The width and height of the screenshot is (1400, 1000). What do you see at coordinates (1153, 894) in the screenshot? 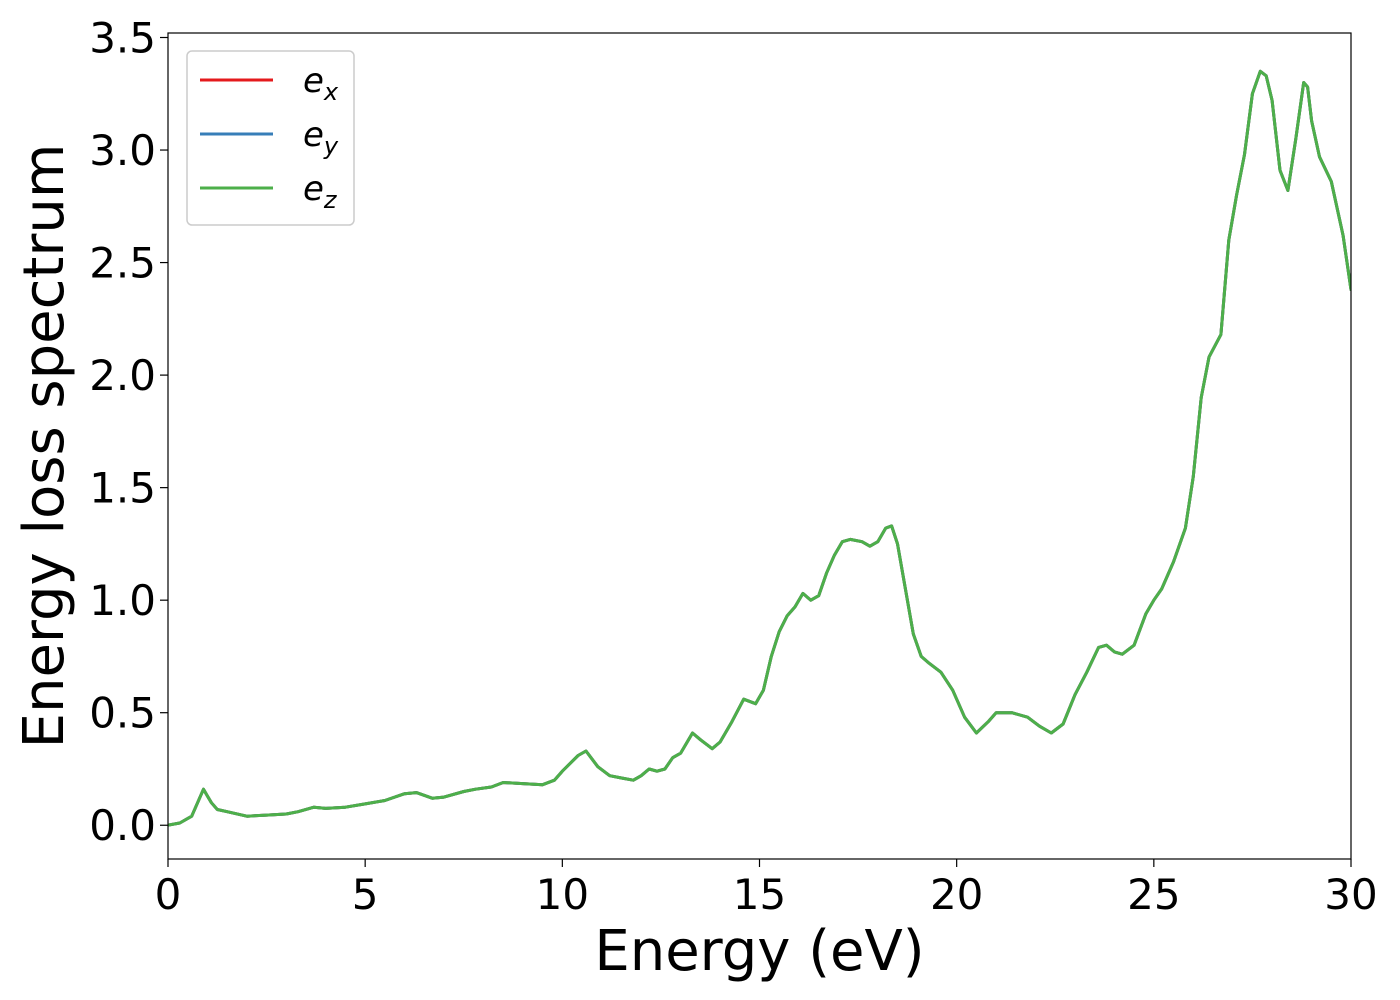
I see `x-tick-label: 25` at bounding box center [1153, 894].